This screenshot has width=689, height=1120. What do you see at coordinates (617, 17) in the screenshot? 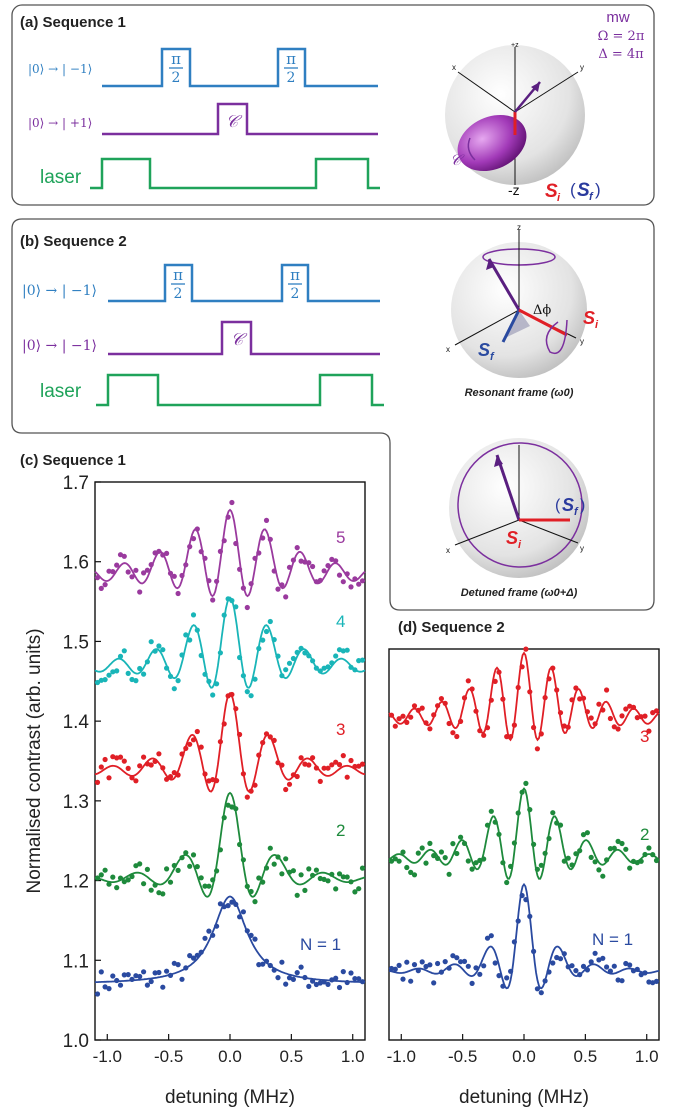
I see `panel-a-mw-title: mw` at bounding box center [617, 17].